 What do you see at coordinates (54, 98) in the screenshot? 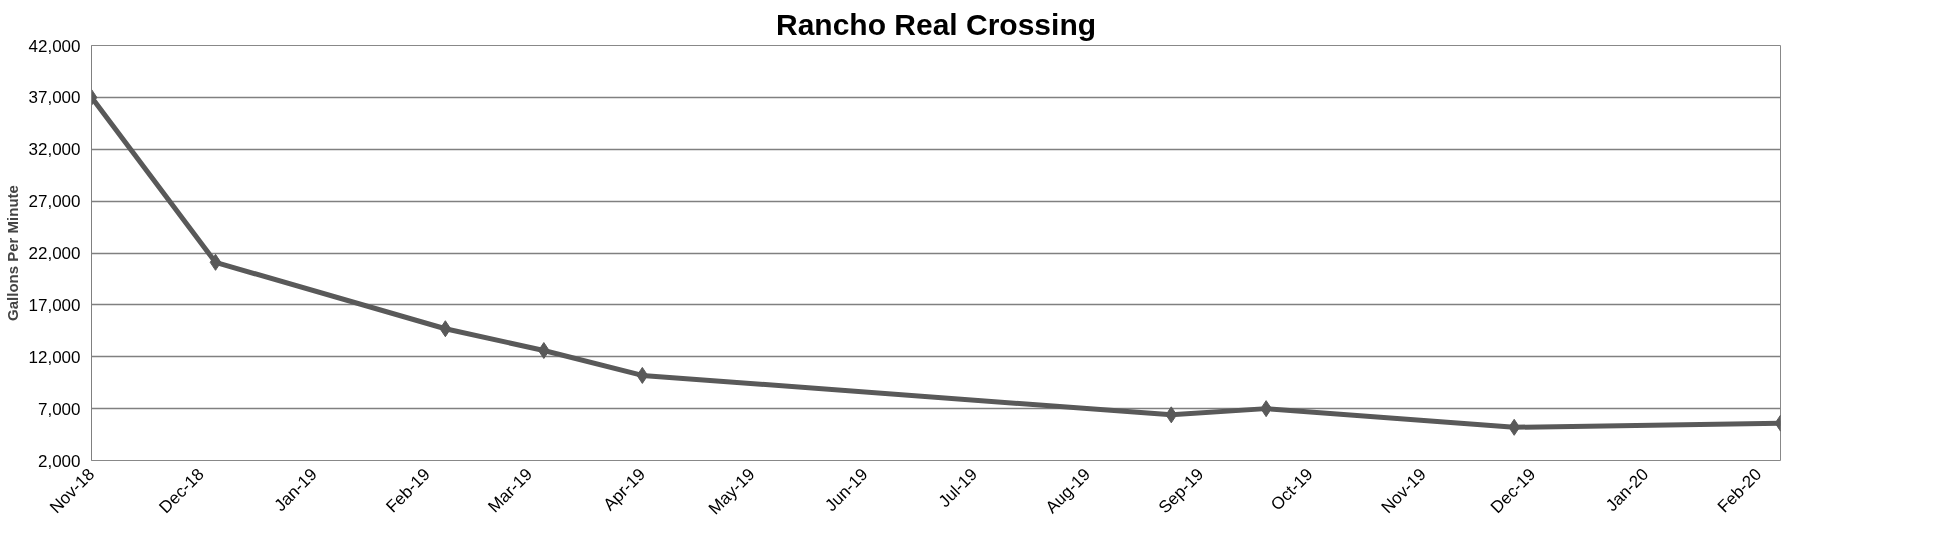
I see `y-tick-label: 37,000` at bounding box center [54, 98].